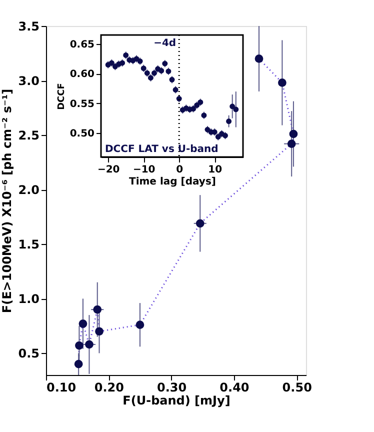 The height and width of the screenshot is (432, 374). Describe the element at coordinates (215, 170) in the screenshot. I see `x-tick-label: 10` at that location.